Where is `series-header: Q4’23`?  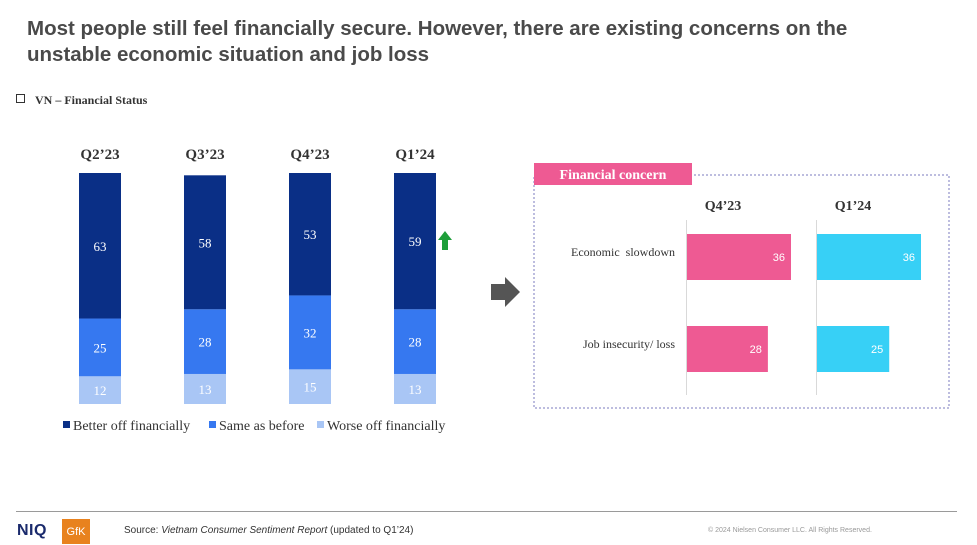
series-header: Q4’23 is located at coordinates (723, 206).